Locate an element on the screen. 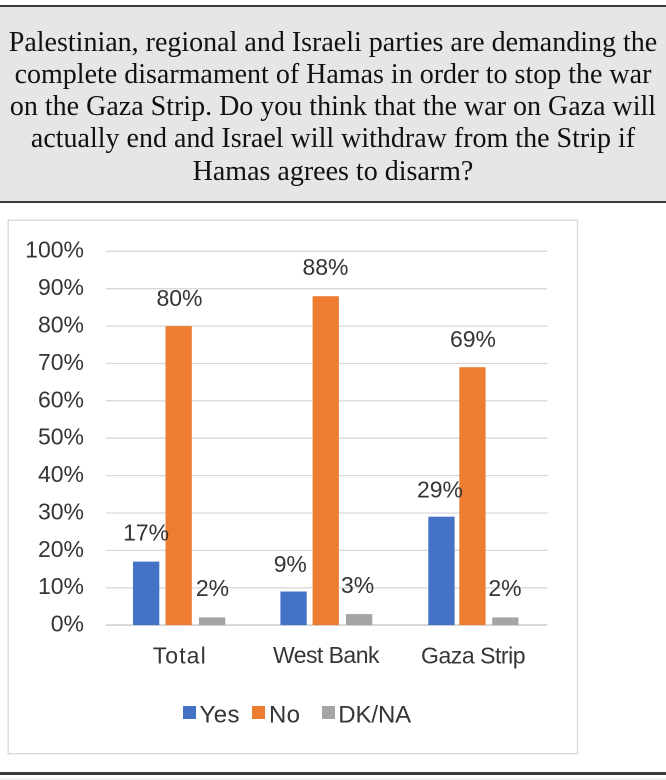 The height and width of the screenshot is (780, 666). svg-text: Gaza Strip is located at coordinates (473, 655).